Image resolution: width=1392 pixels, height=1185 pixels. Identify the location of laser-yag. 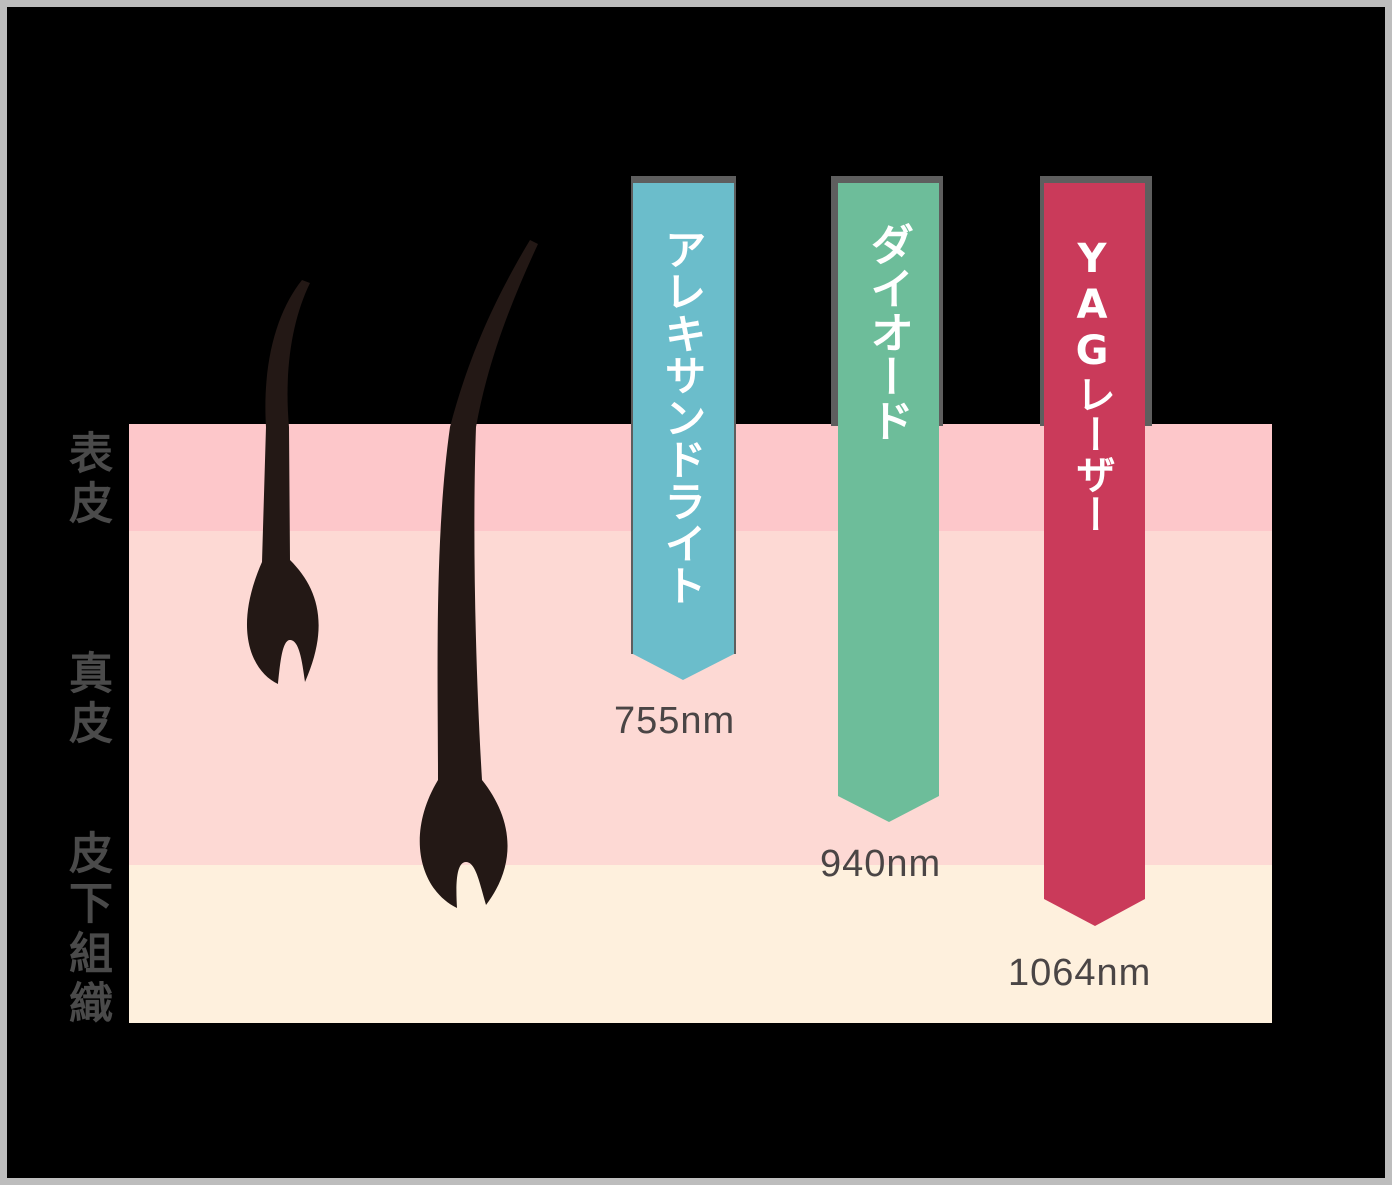
(1096, 551).